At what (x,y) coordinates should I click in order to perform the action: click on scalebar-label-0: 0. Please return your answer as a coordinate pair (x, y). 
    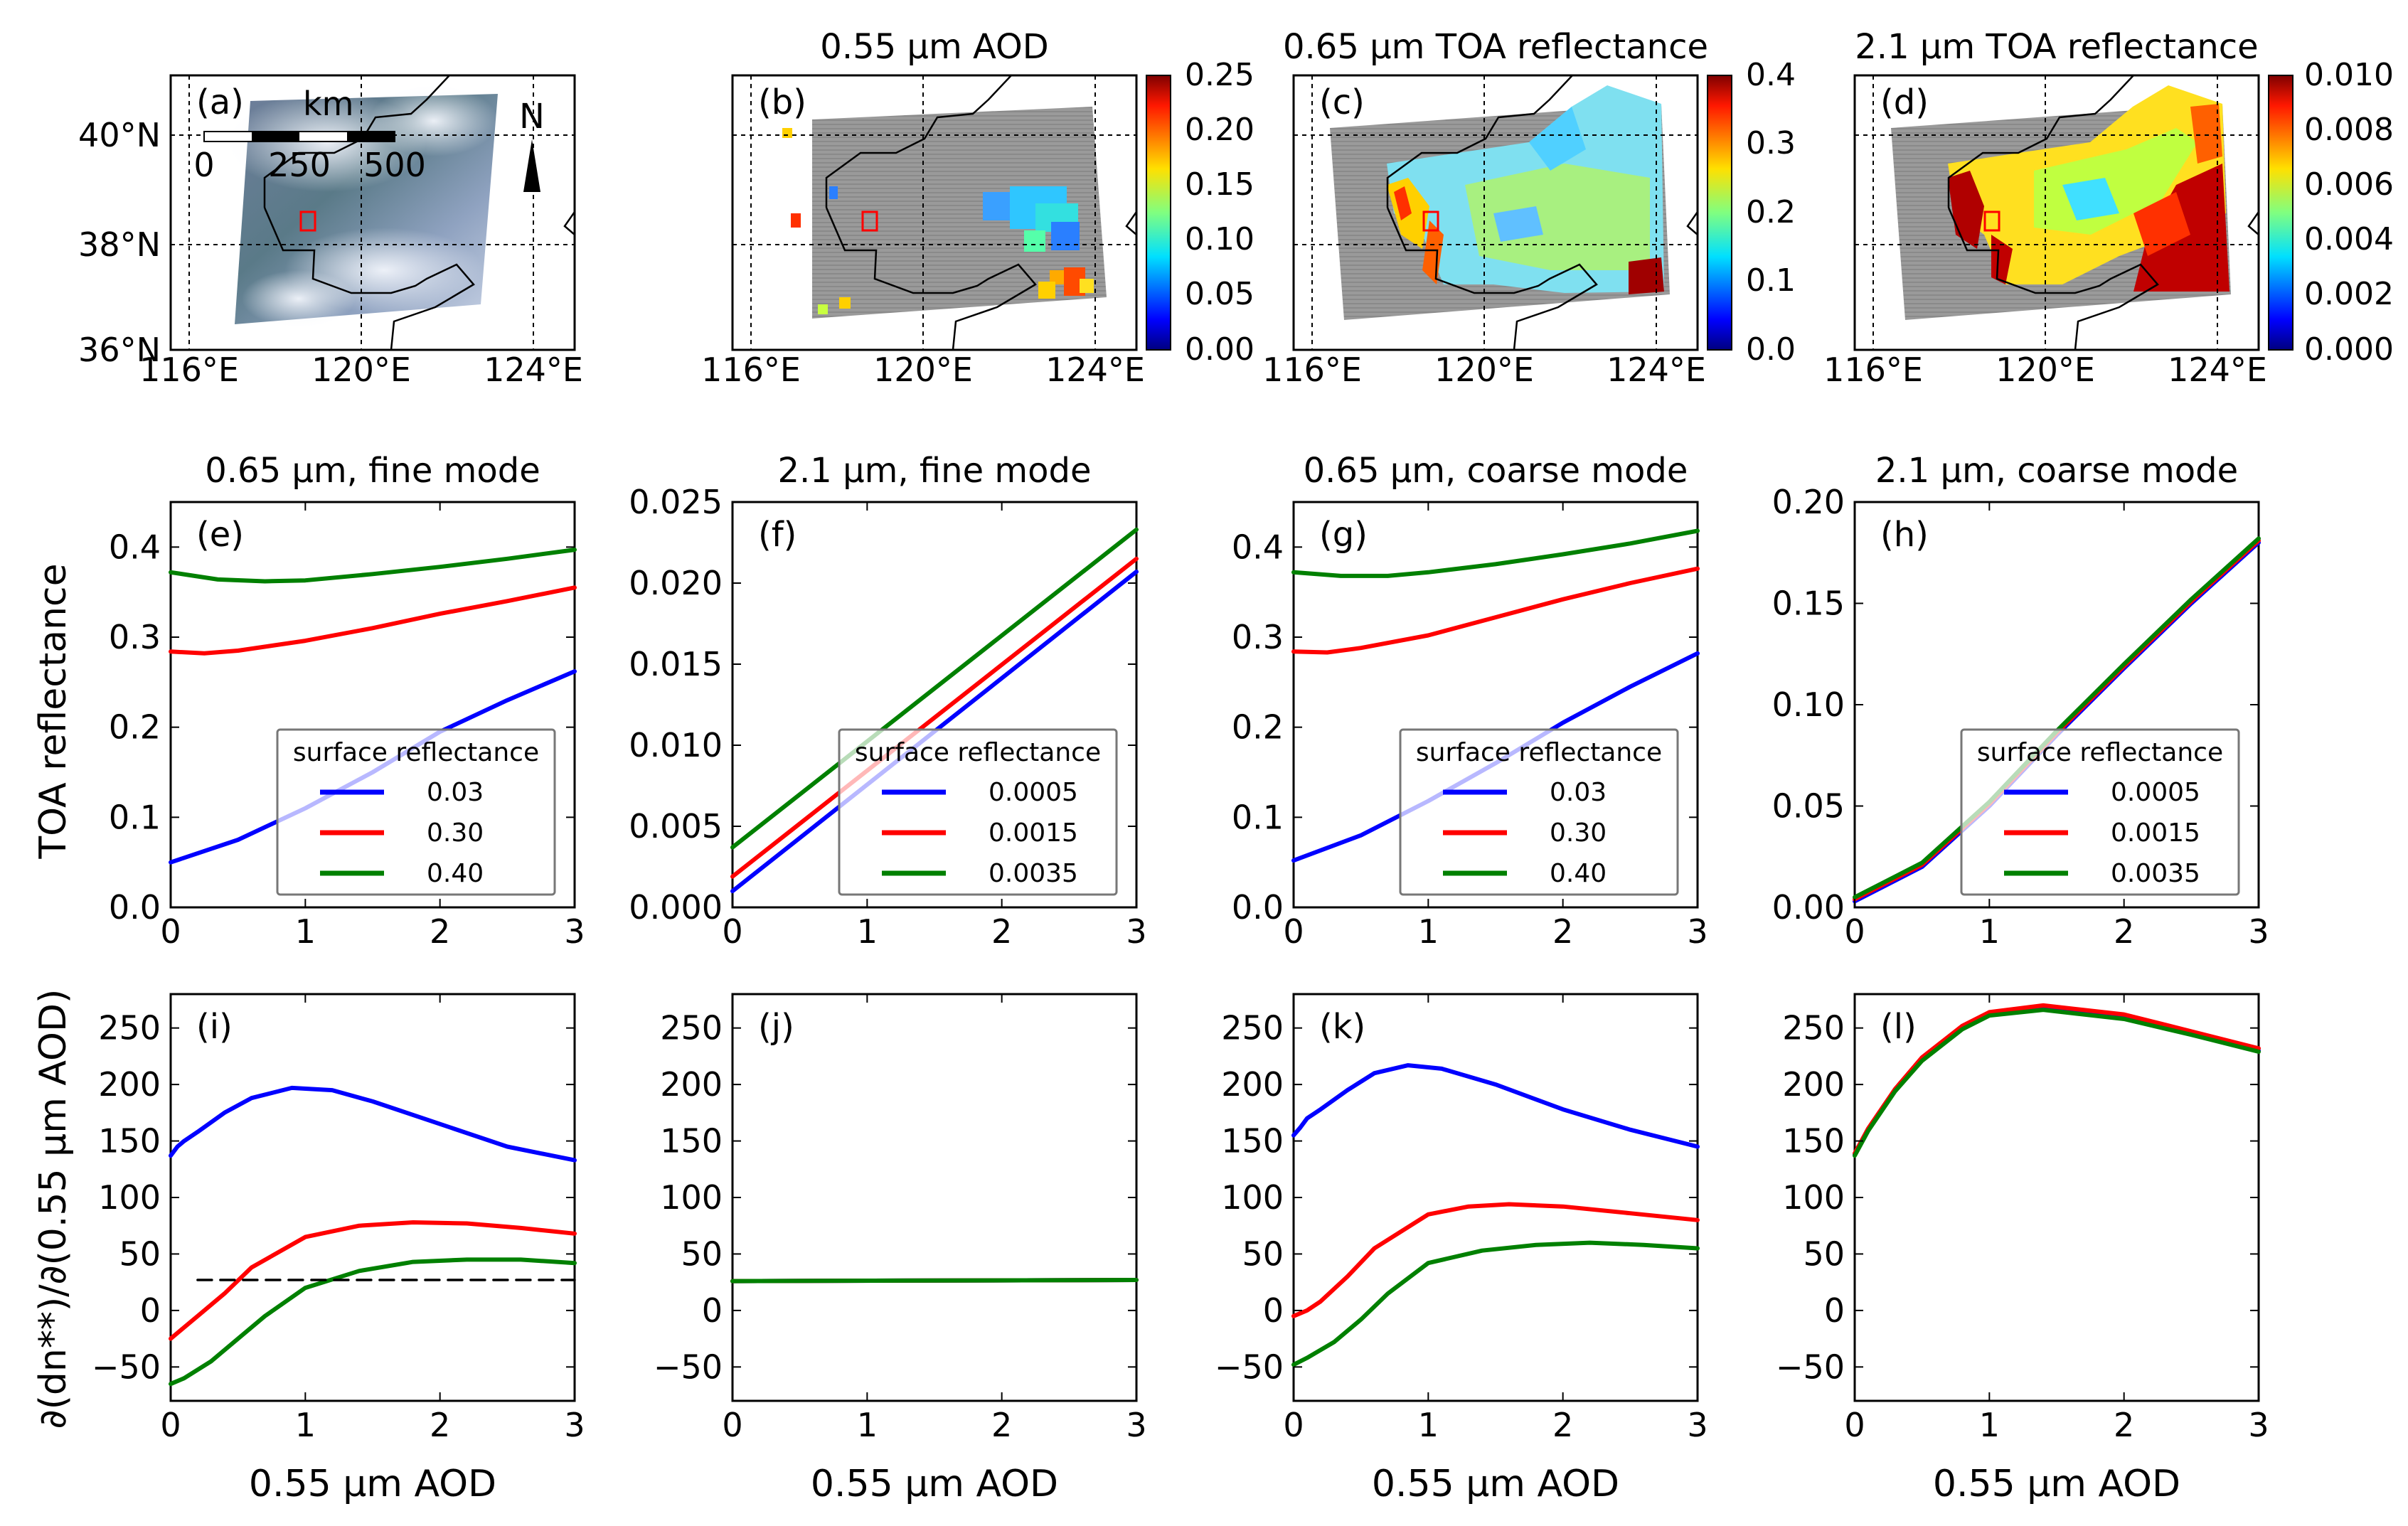
    Looking at the image, I should click on (203, 165).